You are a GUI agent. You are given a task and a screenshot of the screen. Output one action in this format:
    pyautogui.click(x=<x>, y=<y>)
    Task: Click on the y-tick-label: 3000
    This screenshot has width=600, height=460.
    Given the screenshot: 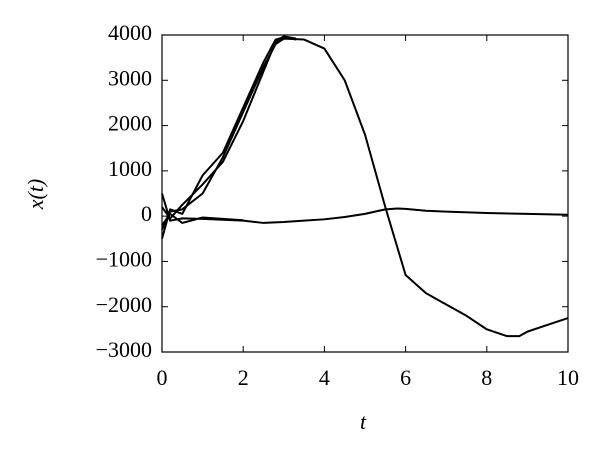 What is the action you would take?
    pyautogui.click(x=130, y=77)
    